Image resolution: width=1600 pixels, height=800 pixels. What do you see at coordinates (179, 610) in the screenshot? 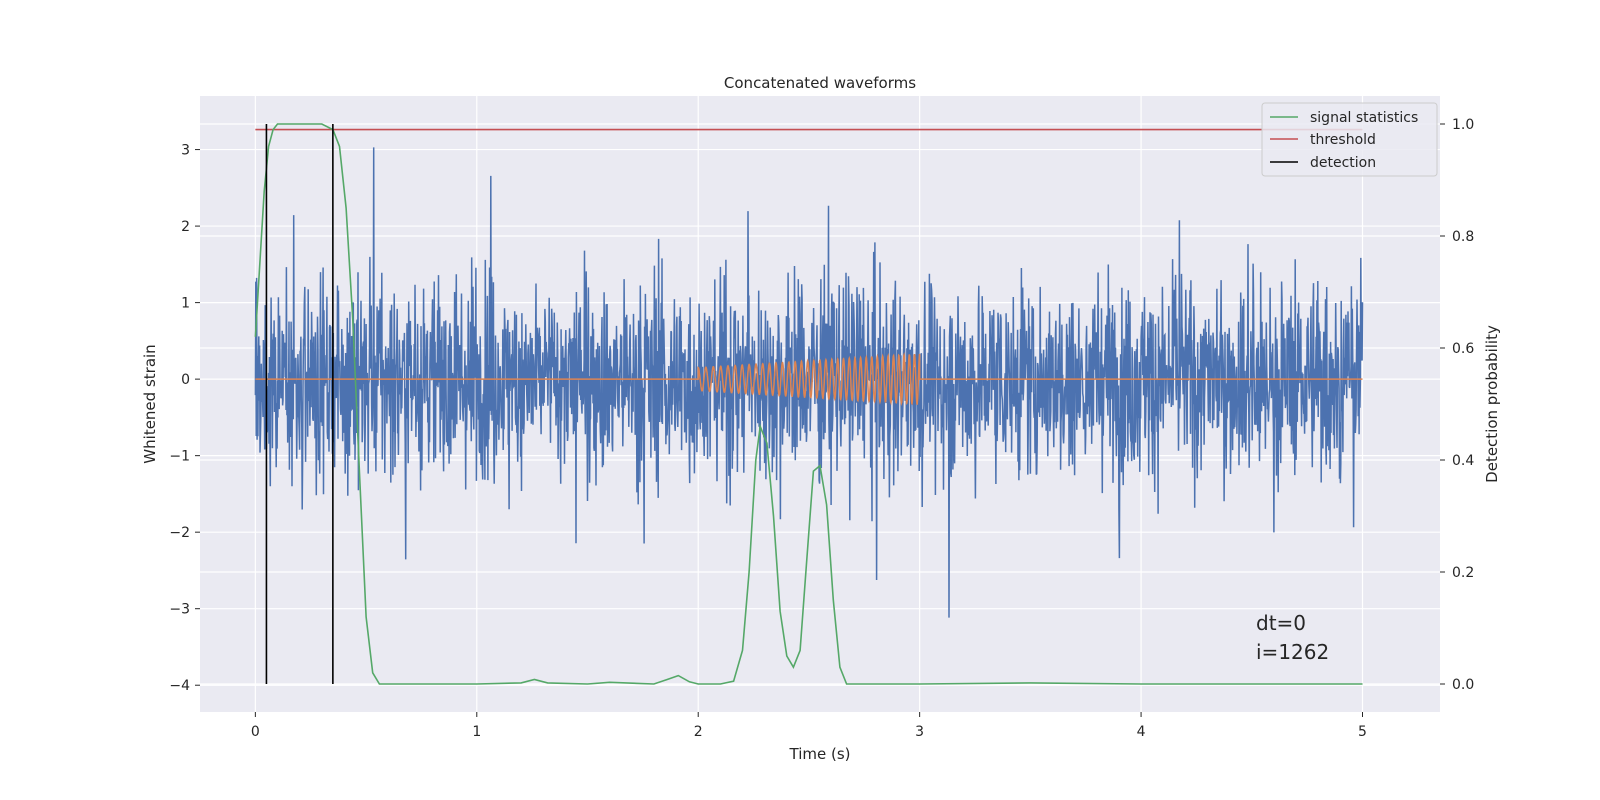
I see `y-left-tick-label: −3` at bounding box center [179, 610].